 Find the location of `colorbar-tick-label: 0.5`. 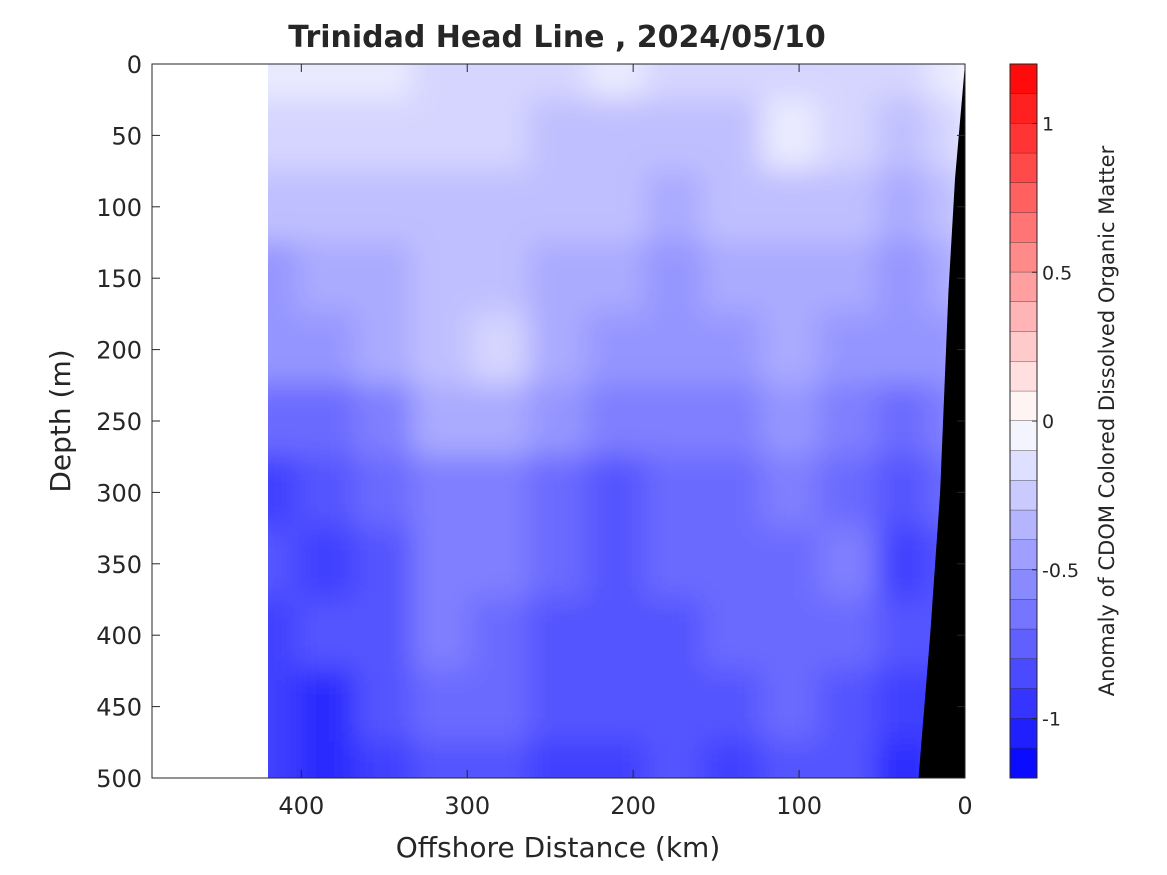

colorbar-tick-label: 0.5 is located at coordinates (1057, 273).